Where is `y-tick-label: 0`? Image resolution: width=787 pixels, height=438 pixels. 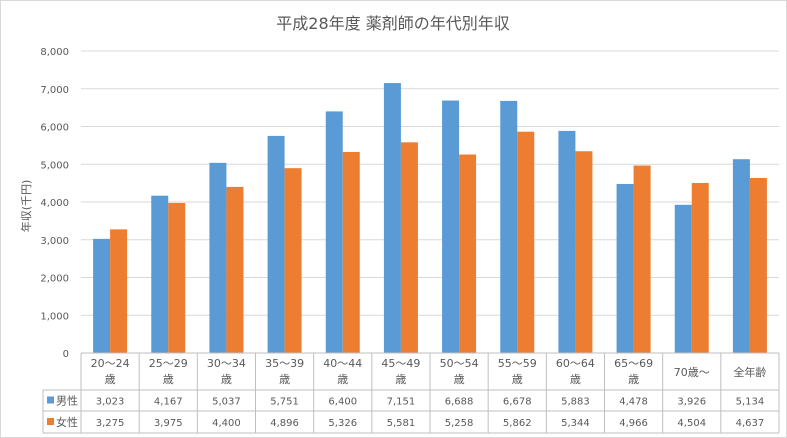 y-tick-label: 0 is located at coordinates (66, 354).